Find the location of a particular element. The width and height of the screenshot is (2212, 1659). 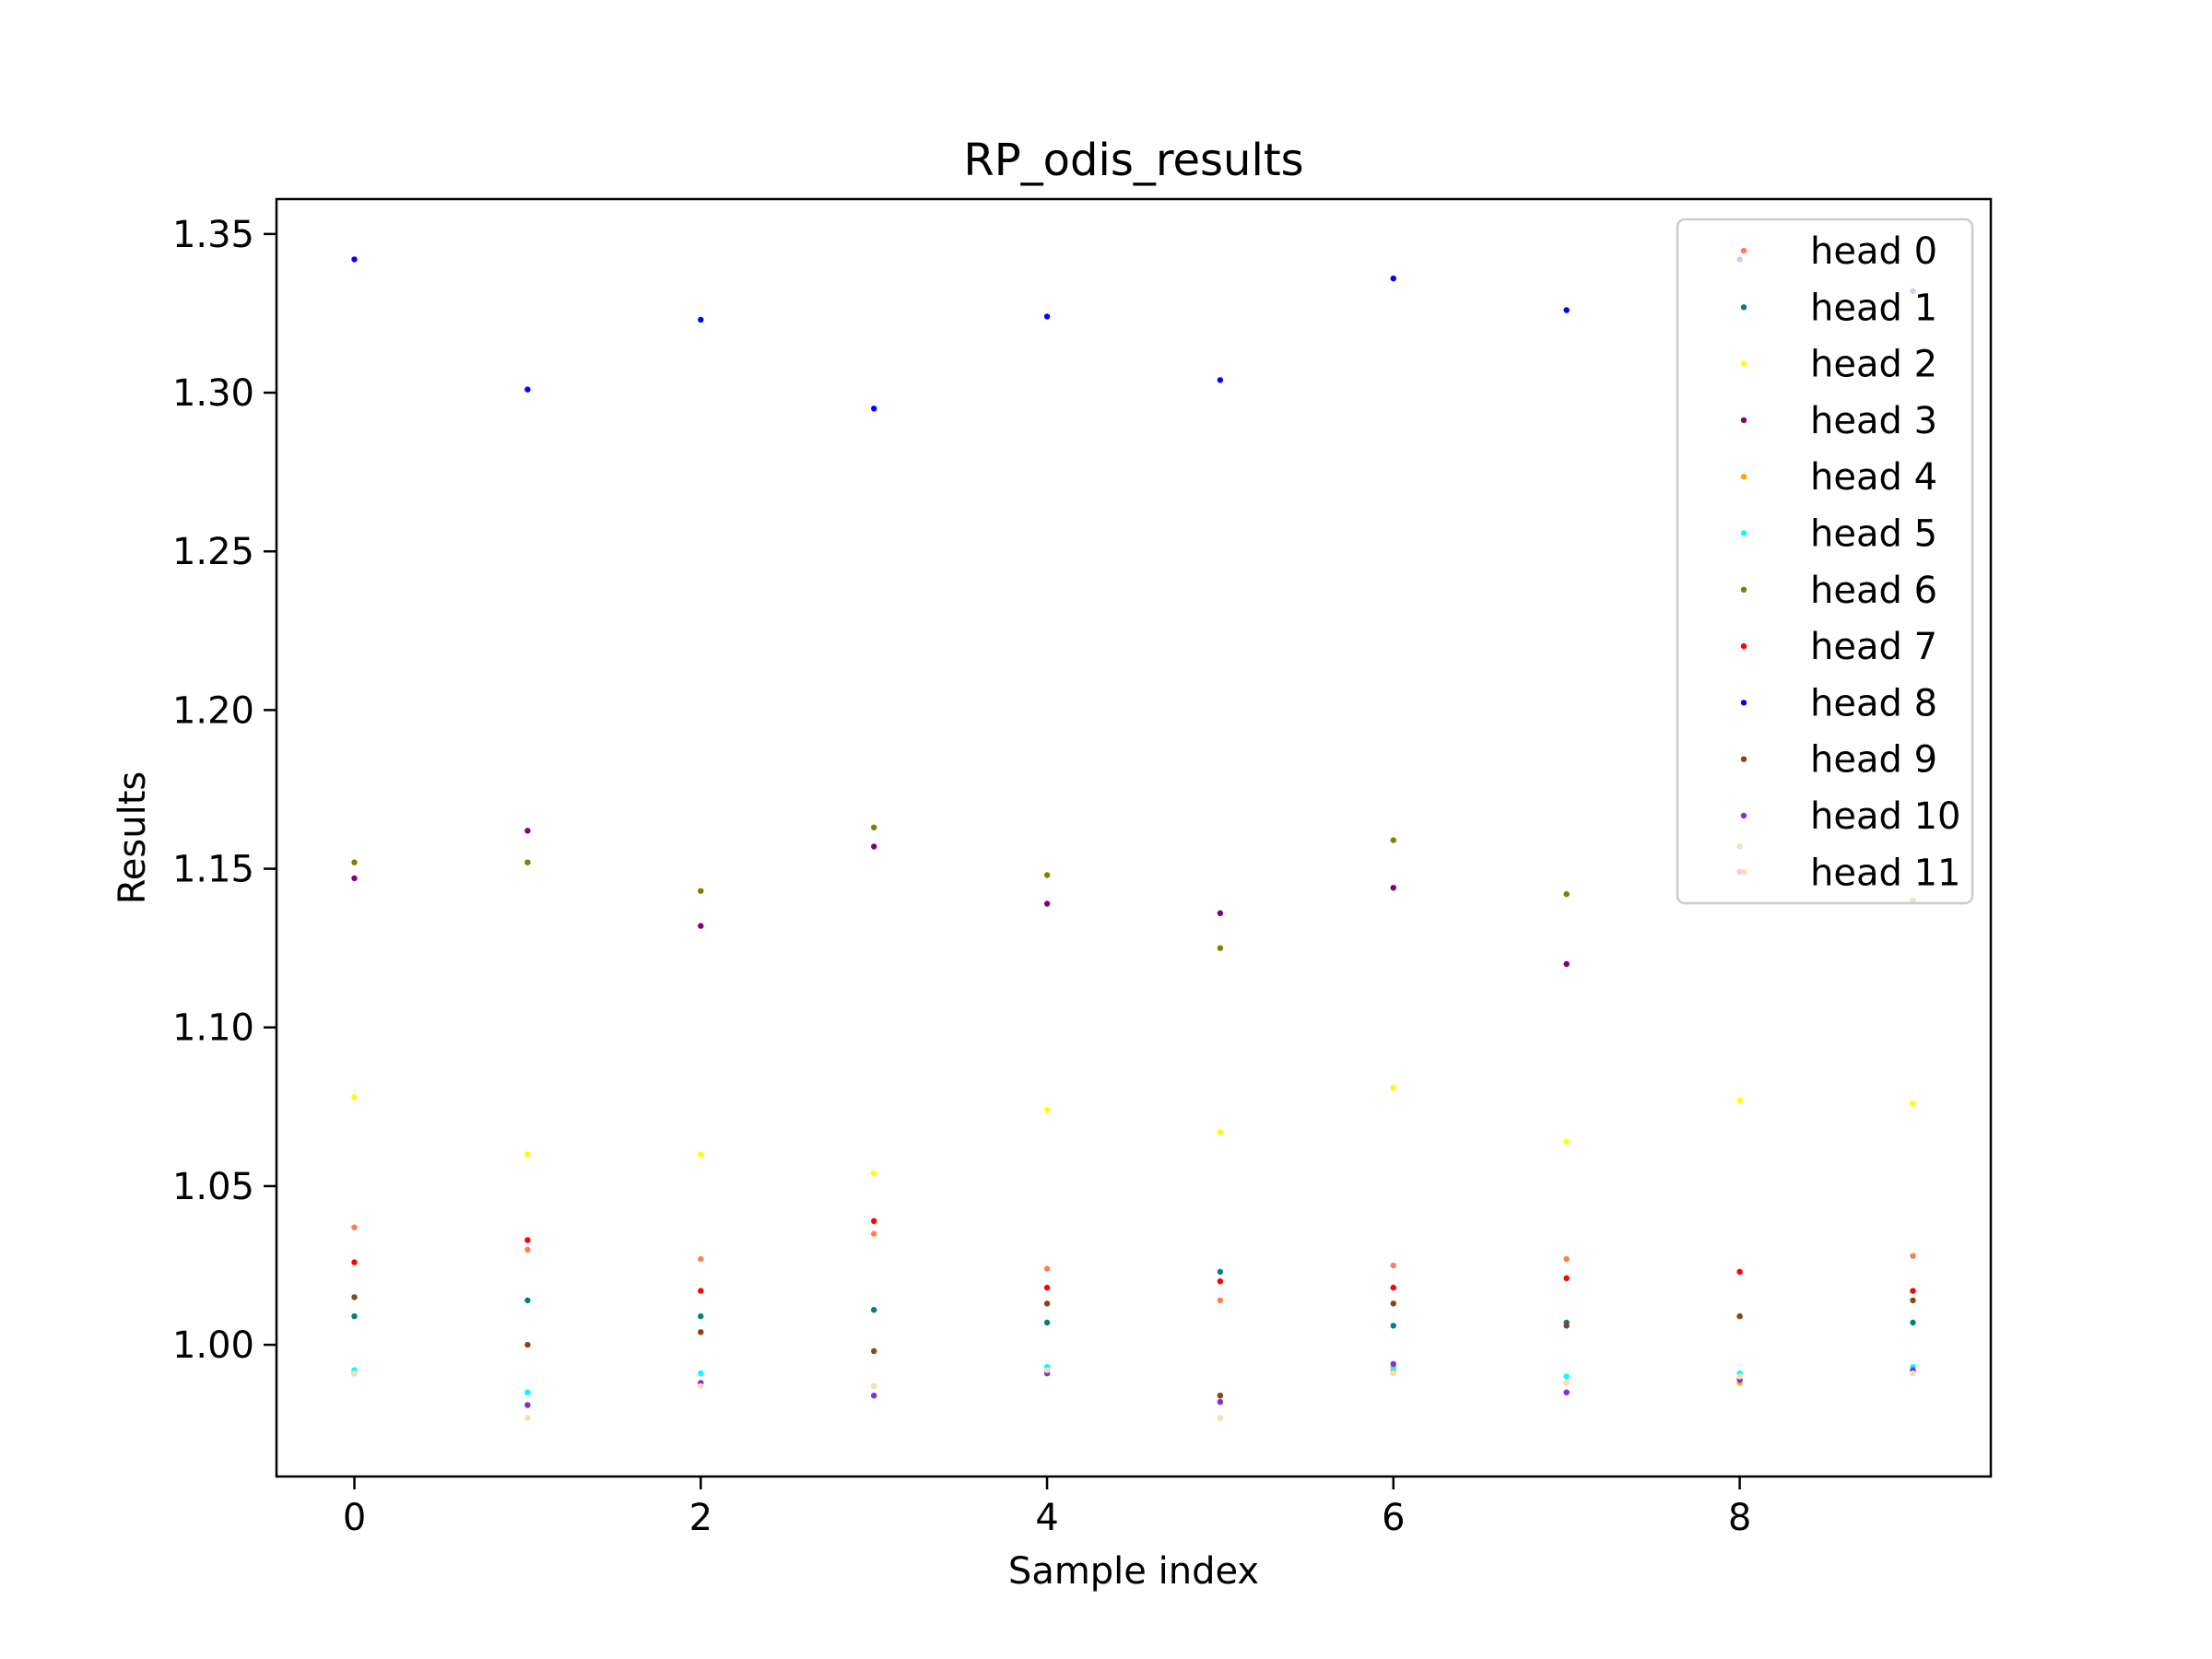

legend-label: head 6 is located at coordinates (1873, 591).